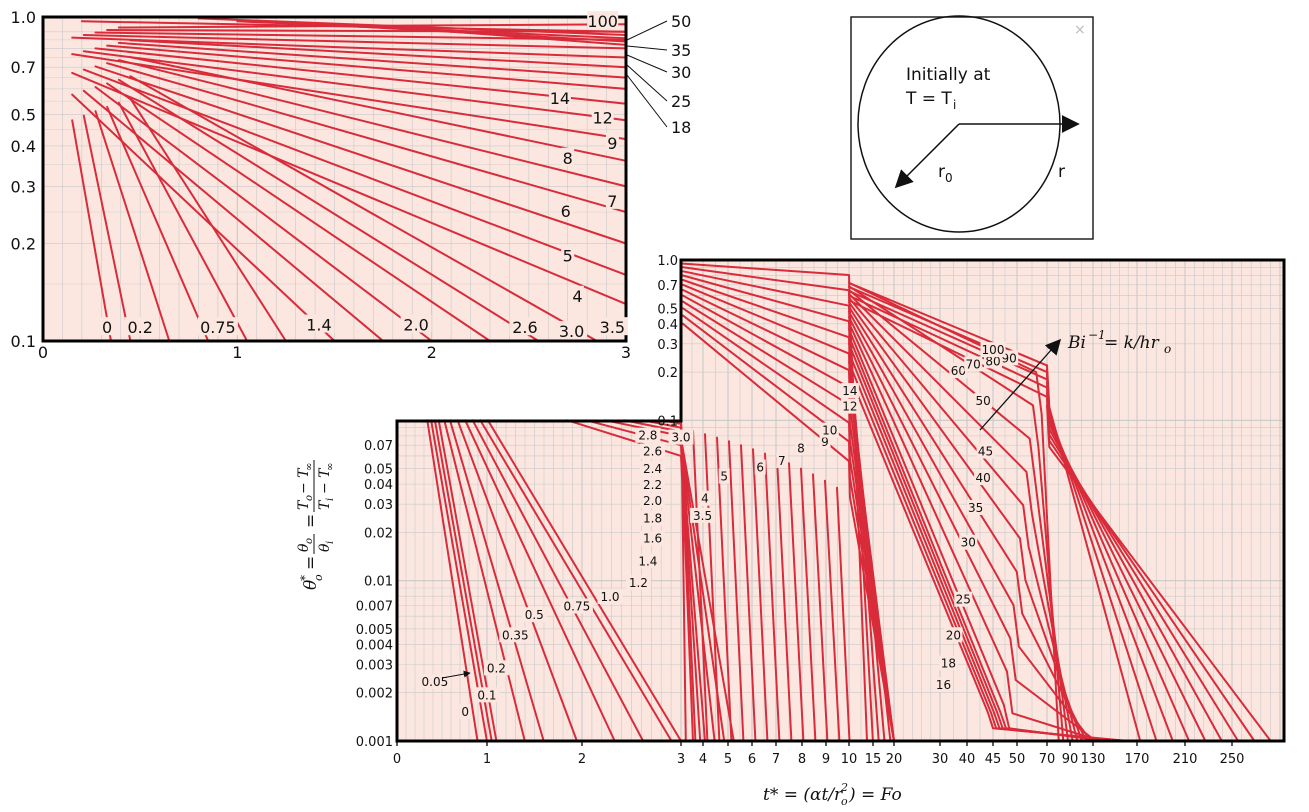 This screenshot has height=812, width=1309. Describe the element at coordinates (309, 541) in the screenshot. I see `svg-text: o` at that location.